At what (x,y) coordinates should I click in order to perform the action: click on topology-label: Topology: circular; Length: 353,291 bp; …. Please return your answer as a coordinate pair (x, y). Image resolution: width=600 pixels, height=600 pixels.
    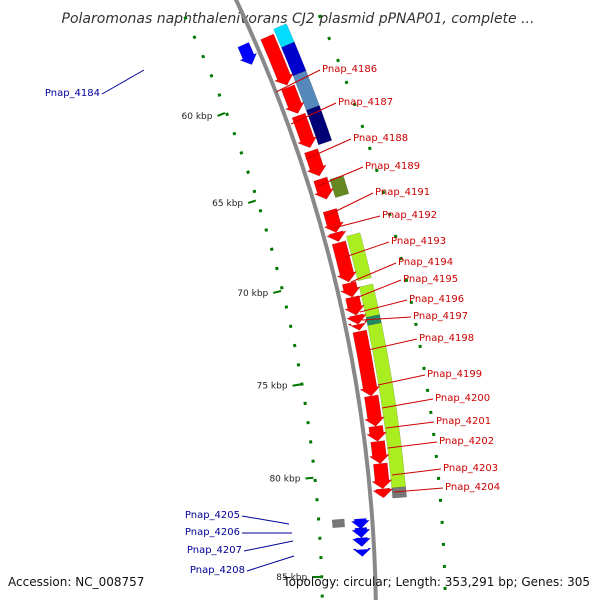
    Looking at the image, I should click on (436, 582).